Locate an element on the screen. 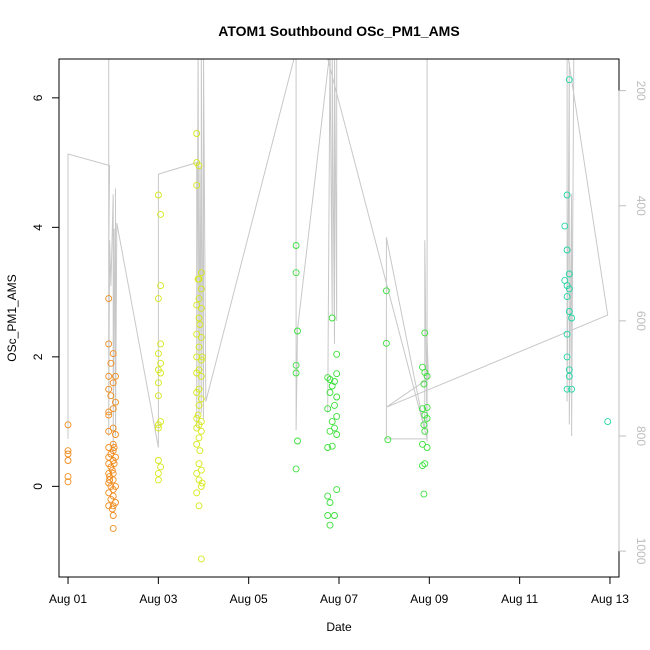 The image size is (650, 650). y2-tick-label: 800 is located at coordinates (641, 436).